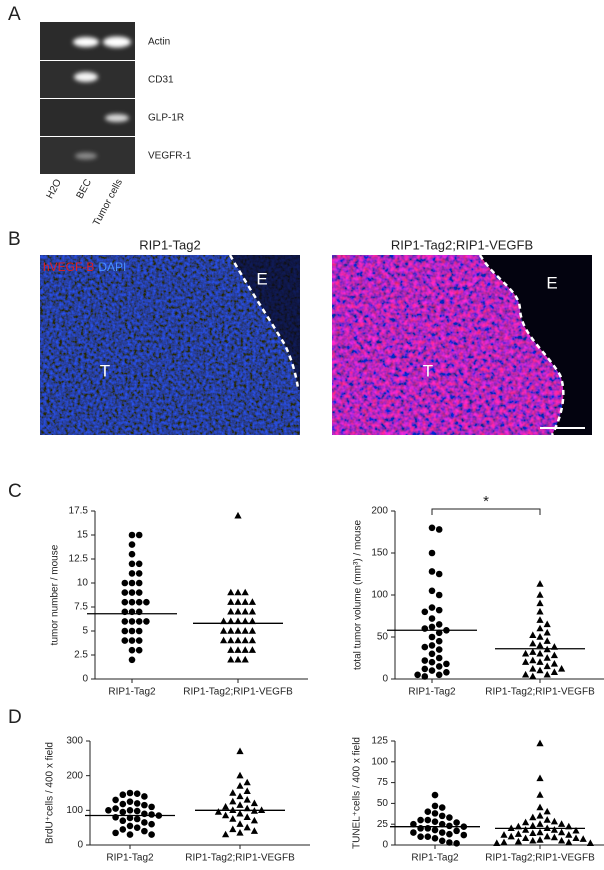 The width and height of the screenshot is (604, 870). I want to click on micrograph-title: RIP1-Tag2, so click(169, 244).